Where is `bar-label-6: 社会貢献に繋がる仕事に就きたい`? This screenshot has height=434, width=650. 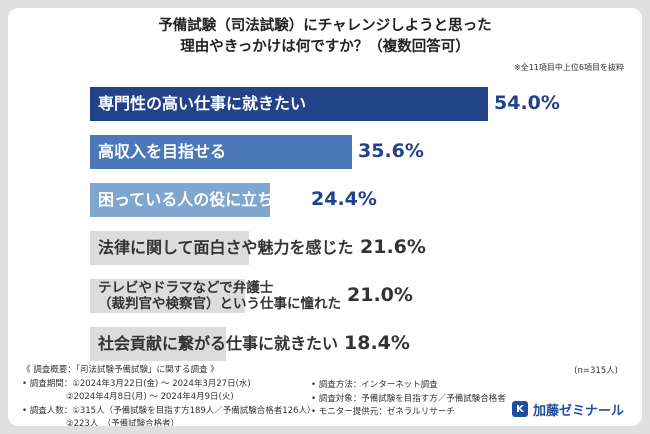 bar-label-6: 社会貢献に繋がる仕事に就きたい is located at coordinates (218, 344).